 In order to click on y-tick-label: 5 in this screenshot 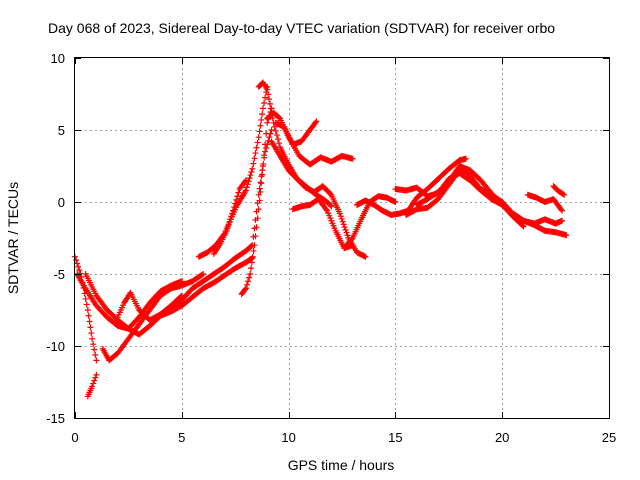, I will do `click(61, 130)`.